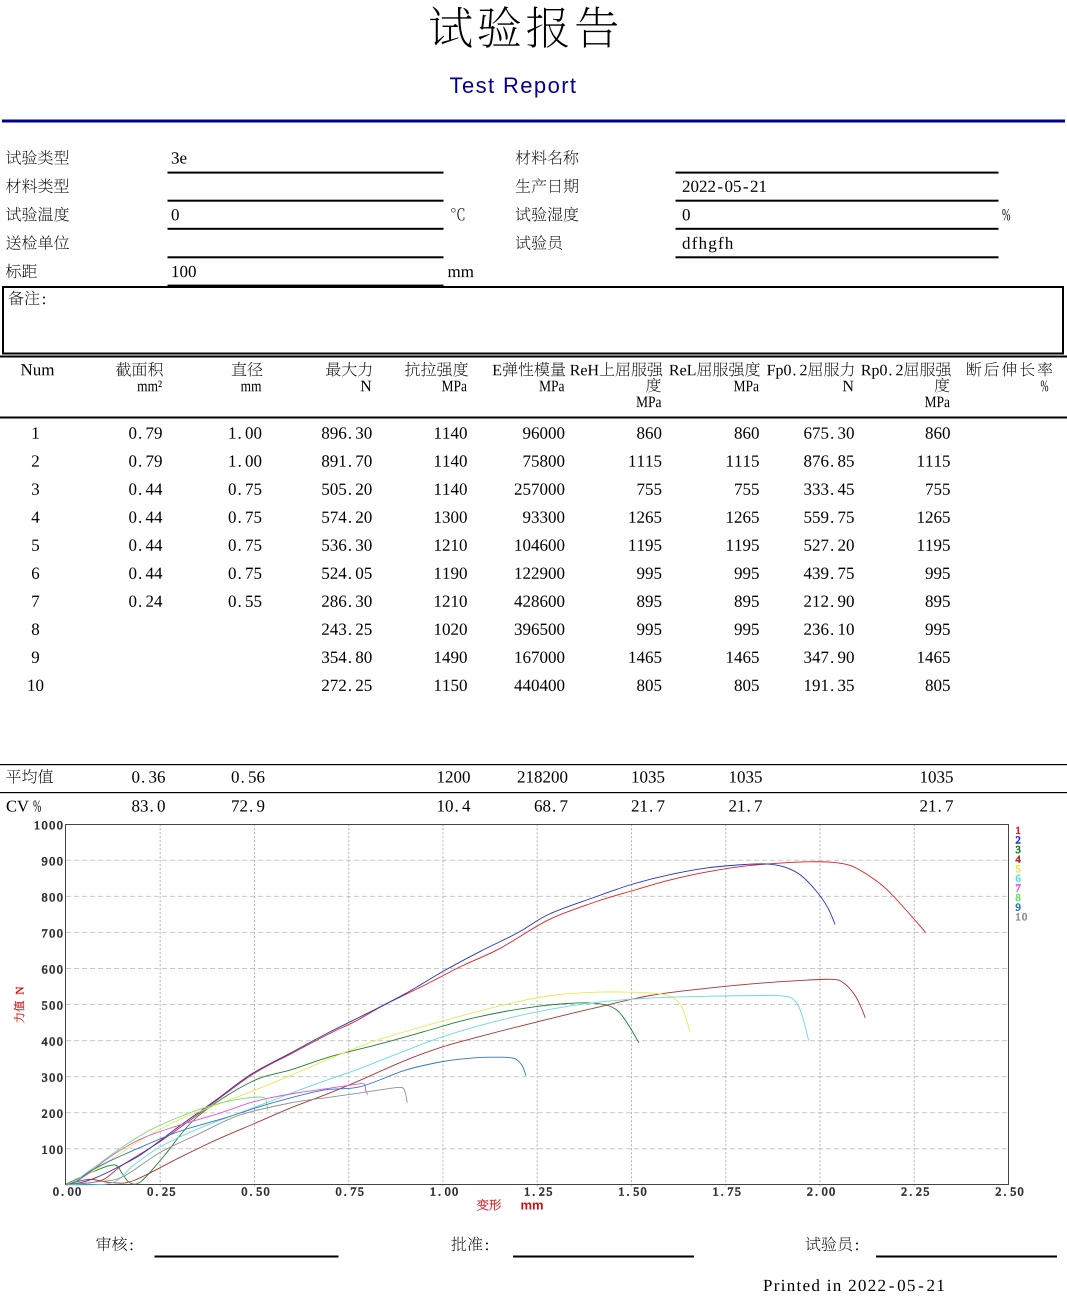  What do you see at coordinates (514, 85) in the screenshot?
I see `svg-text: Test Report` at bounding box center [514, 85].